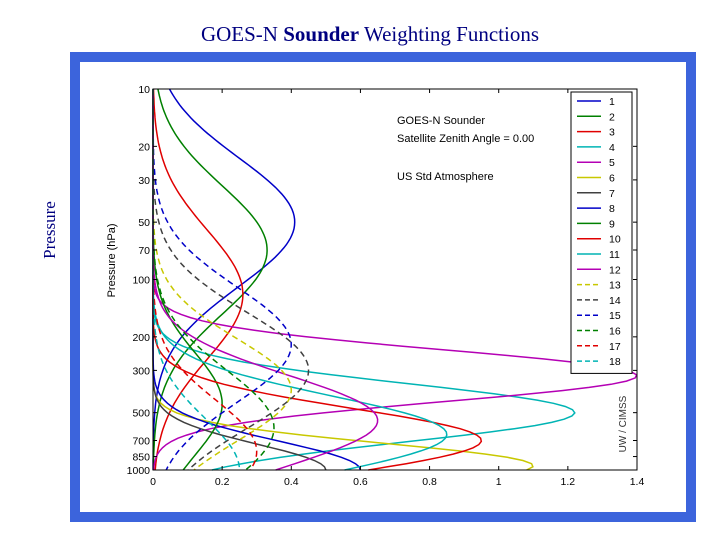 The image size is (720, 540). I want to click on x-tick-label: 1, so click(499, 482).